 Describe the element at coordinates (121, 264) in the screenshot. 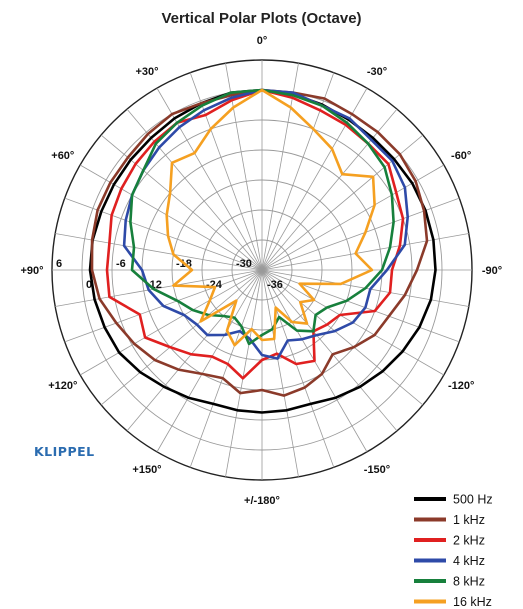

I see `radial-tick-label: -6` at that location.